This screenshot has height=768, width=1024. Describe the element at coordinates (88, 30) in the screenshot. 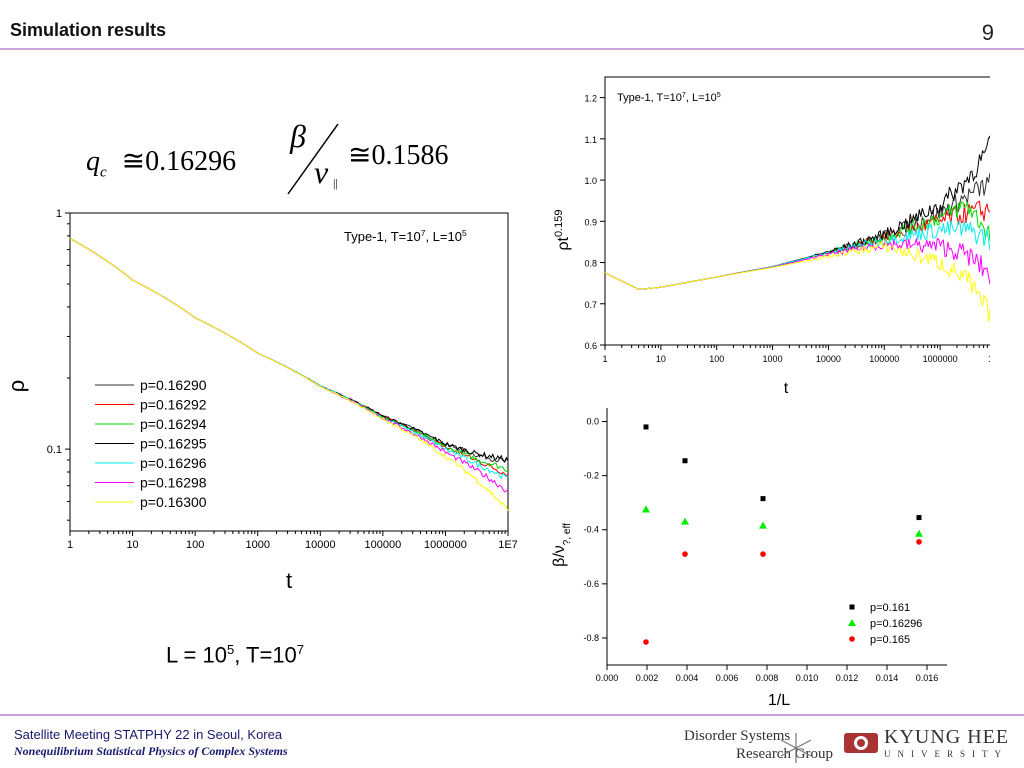

I see `slide-title: Simulation results` at that location.